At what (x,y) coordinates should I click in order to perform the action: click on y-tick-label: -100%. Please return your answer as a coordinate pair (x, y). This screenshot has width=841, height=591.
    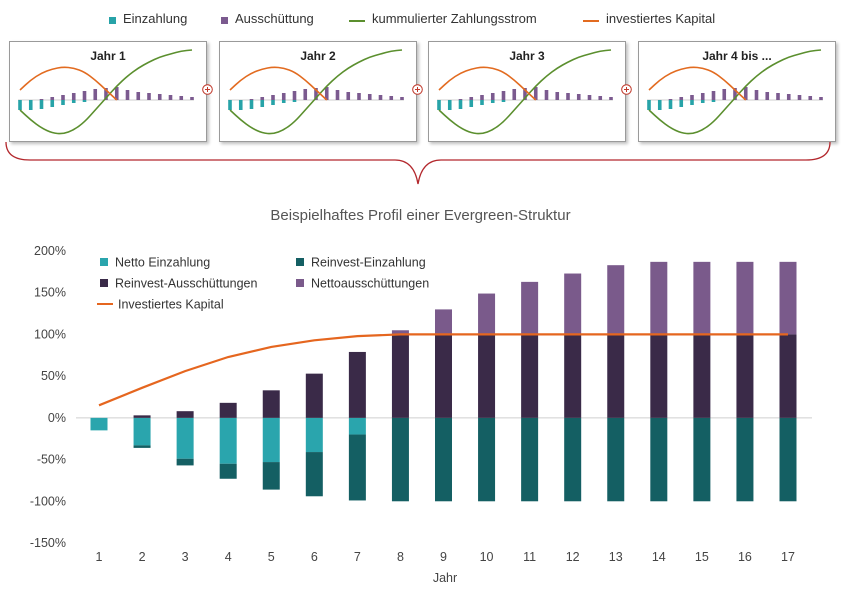
    Looking at the image, I should click on (48, 501).